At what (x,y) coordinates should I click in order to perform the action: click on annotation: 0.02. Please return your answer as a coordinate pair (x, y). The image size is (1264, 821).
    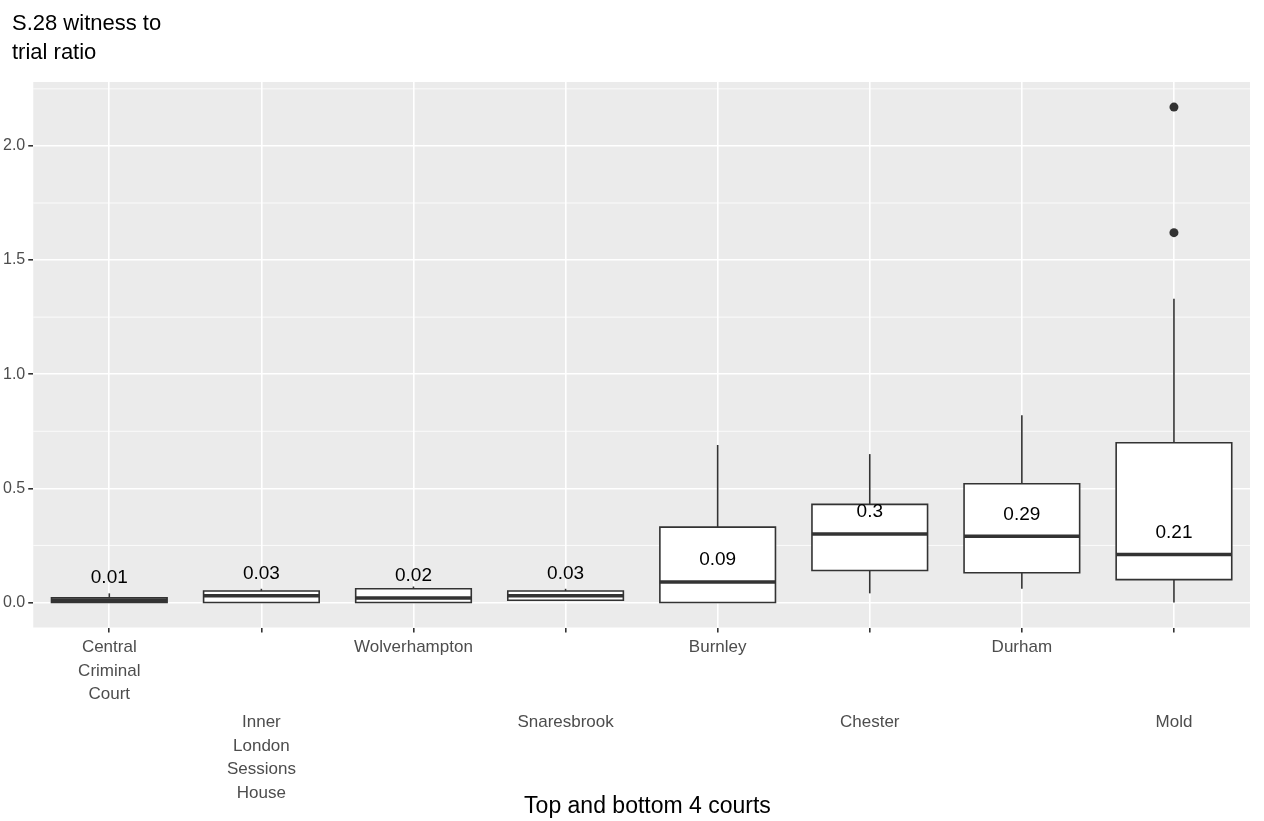
    Looking at the image, I should click on (413, 575).